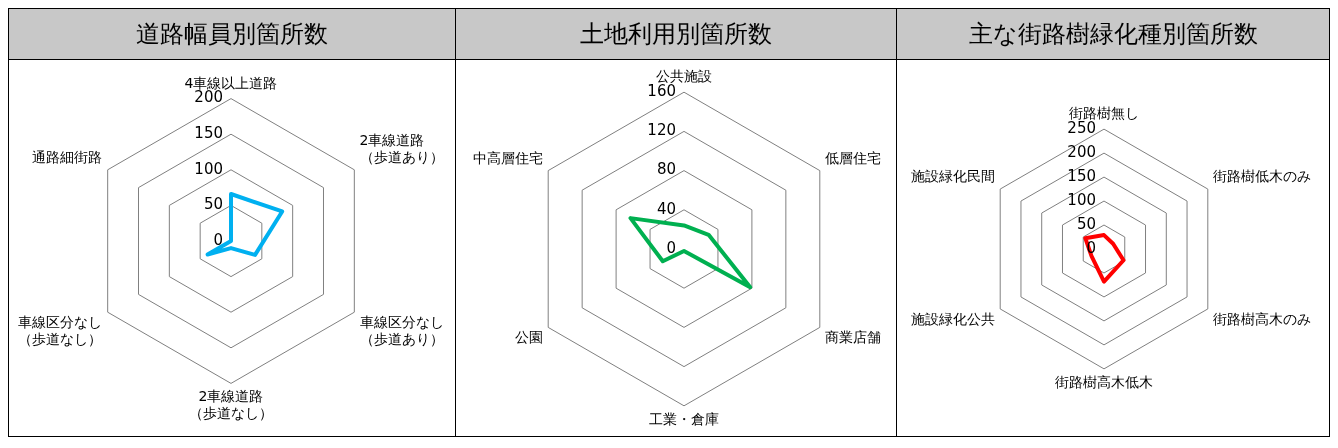 Image resolution: width=1338 pixels, height=448 pixels. Describe the element at coordinates (67, 157) in the screenshot. I see `spoke-label: 通路細街路` at that location.